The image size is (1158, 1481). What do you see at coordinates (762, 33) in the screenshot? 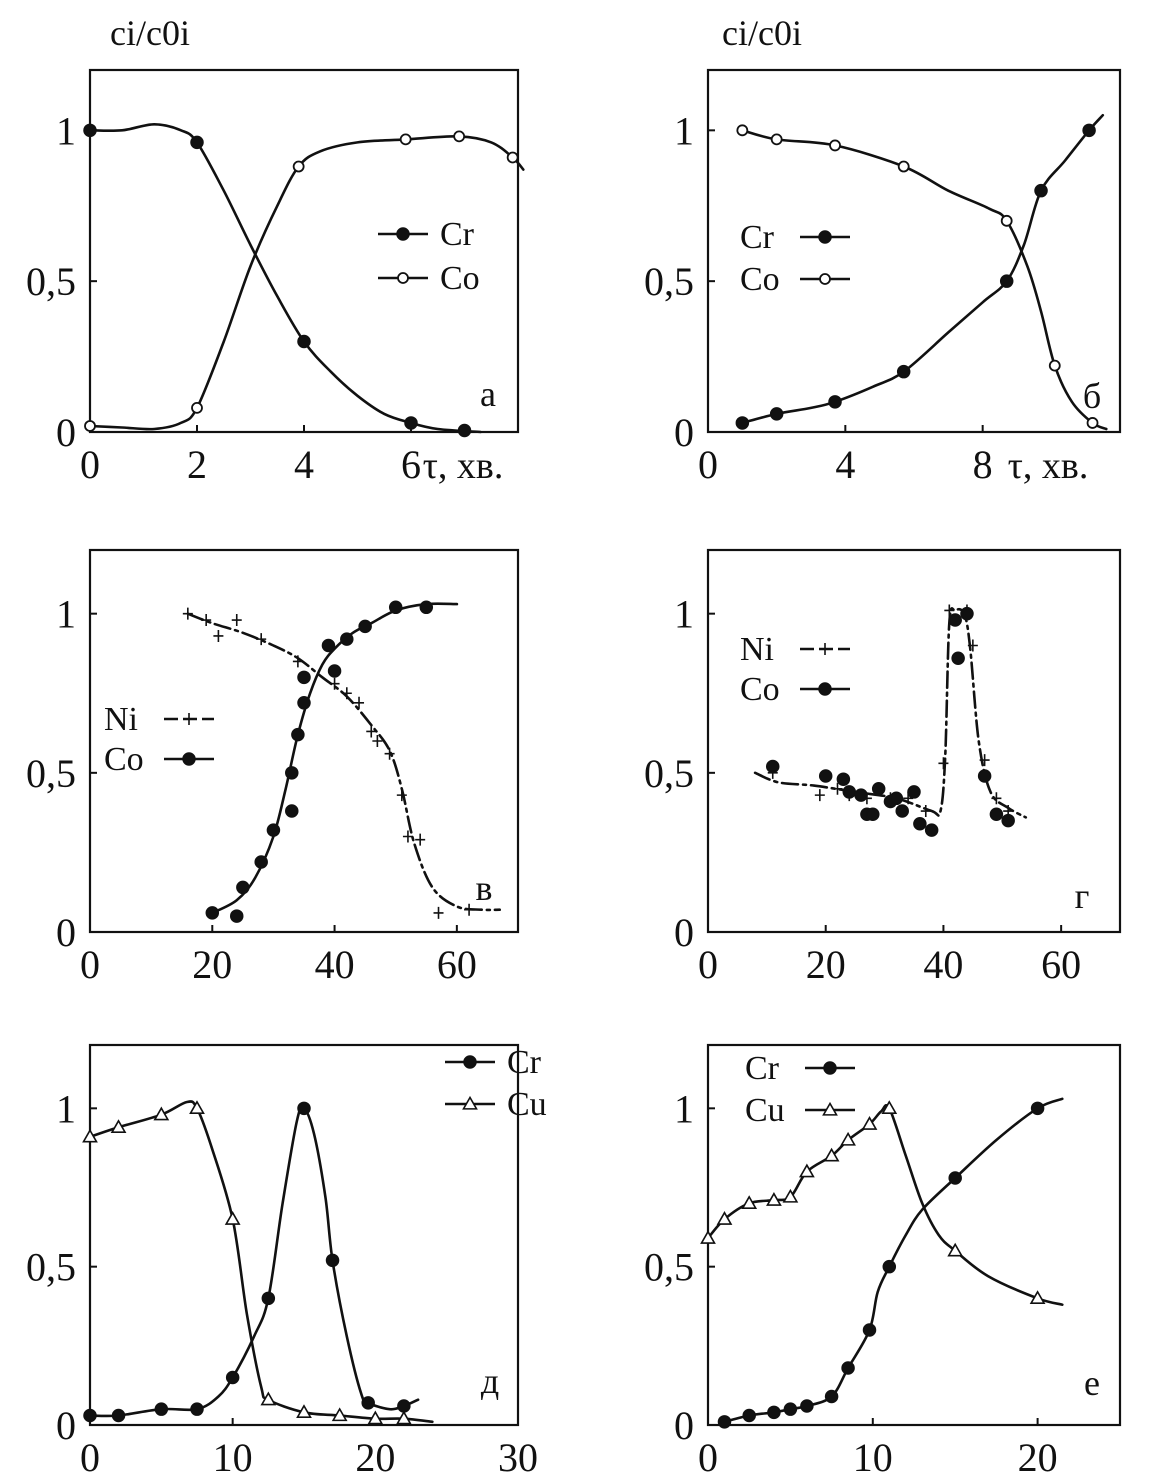
I see `y-axis-label: ci/c0i` at bounding box center [762, 33].